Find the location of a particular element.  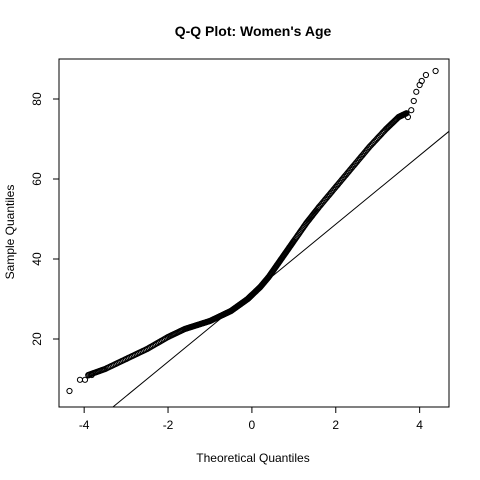

x-axis-label: Theoretical Quantiles is located at coordinates (252, 458).